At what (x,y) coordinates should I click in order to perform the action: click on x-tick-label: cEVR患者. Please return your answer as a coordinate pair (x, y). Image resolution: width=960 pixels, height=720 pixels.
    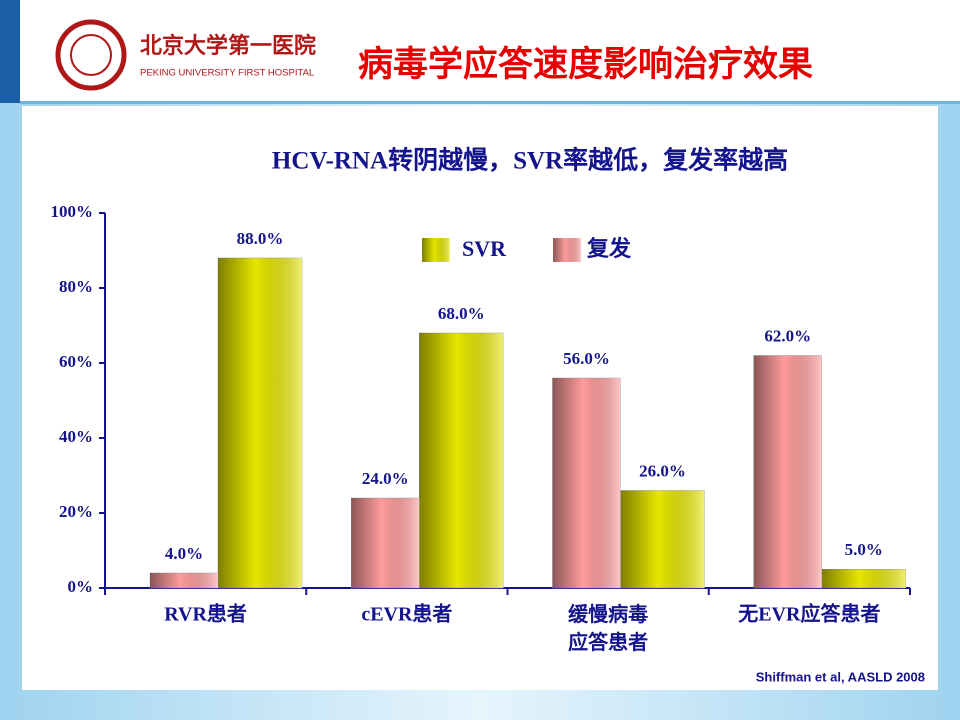
    Looking at the image, I should click on (406, 614).